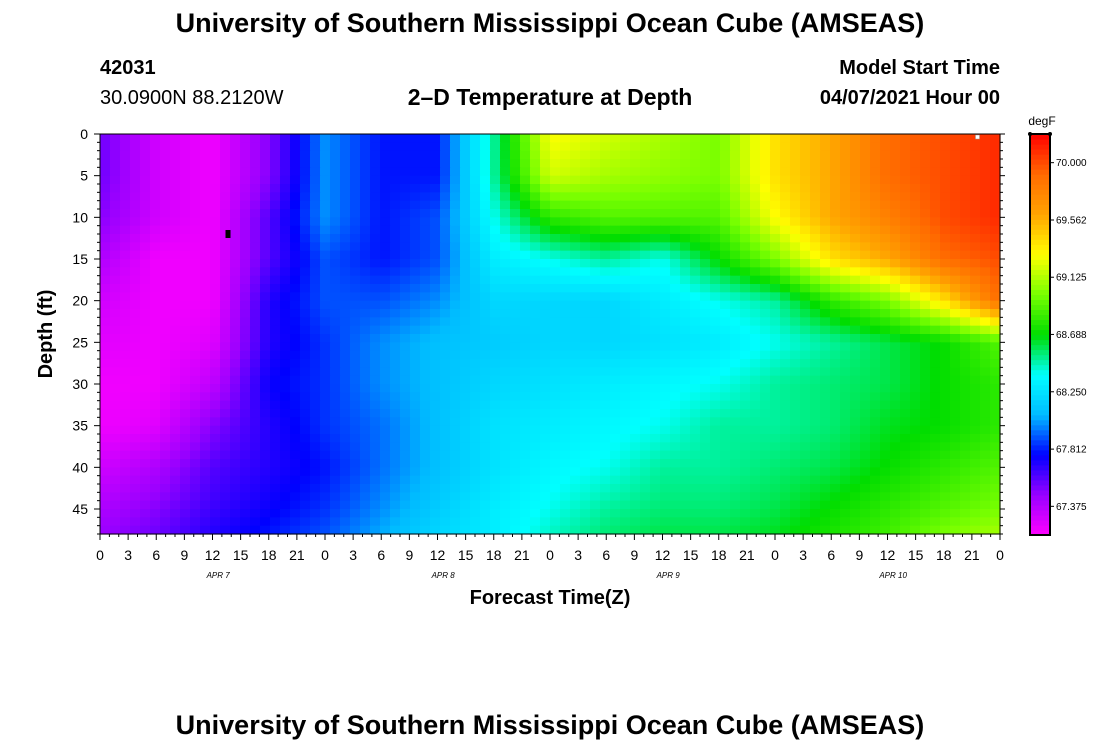  What do you see at coordinates (84, 134) in the screenshot?
I see `y-tick-label: 0` at bounding box center [84, 134].